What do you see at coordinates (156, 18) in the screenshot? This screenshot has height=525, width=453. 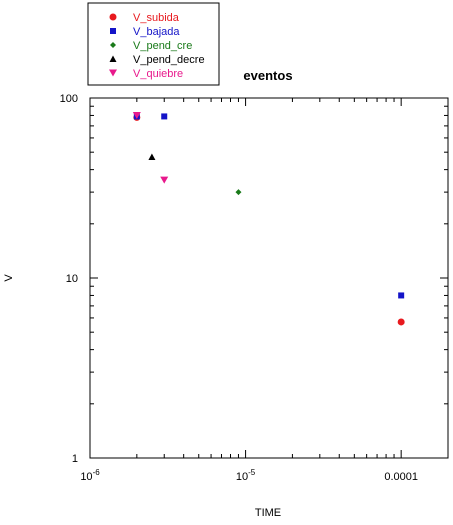 I see `legend-label: V_subida` at bounding box center [156, 18].